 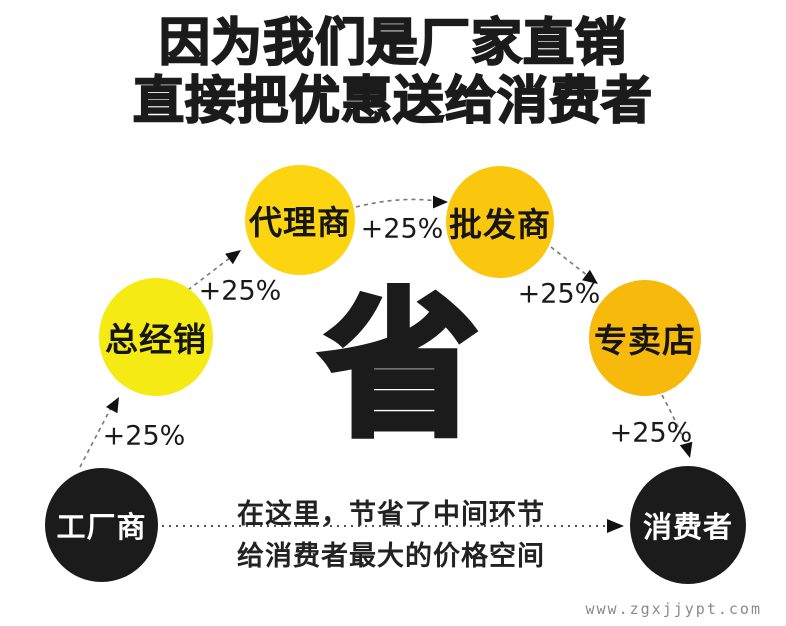 What do you see at coordinates (392, 100) in the screenshot?
I see `title-line-2: 直接把优惠送给消费者` at bounding box center [392, 100].